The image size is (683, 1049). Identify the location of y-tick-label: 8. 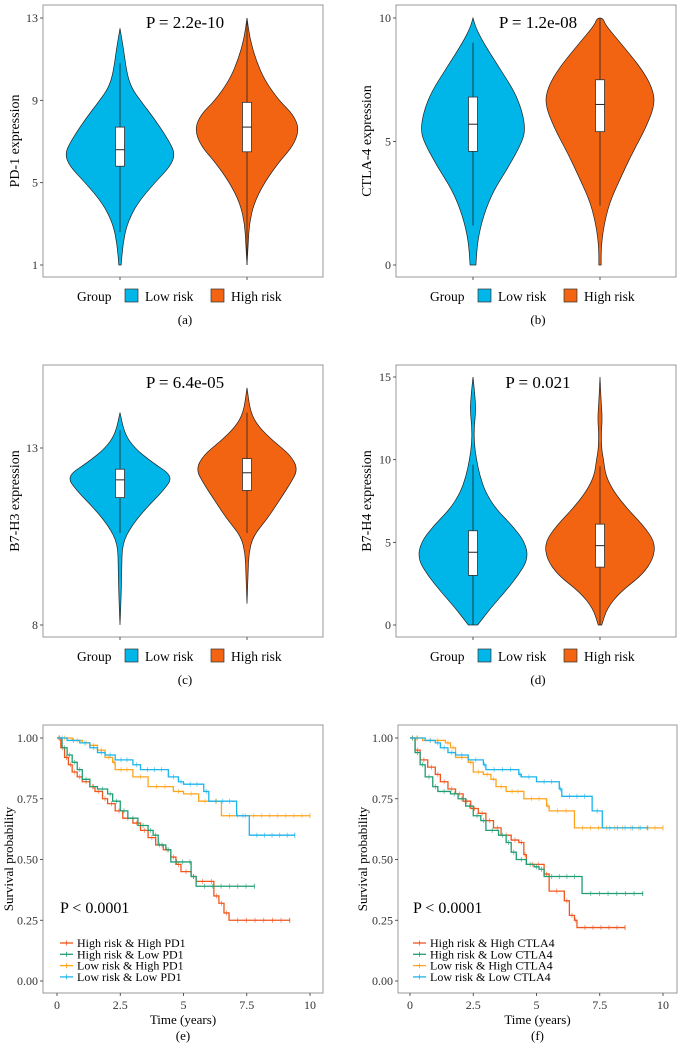
(35, 625).